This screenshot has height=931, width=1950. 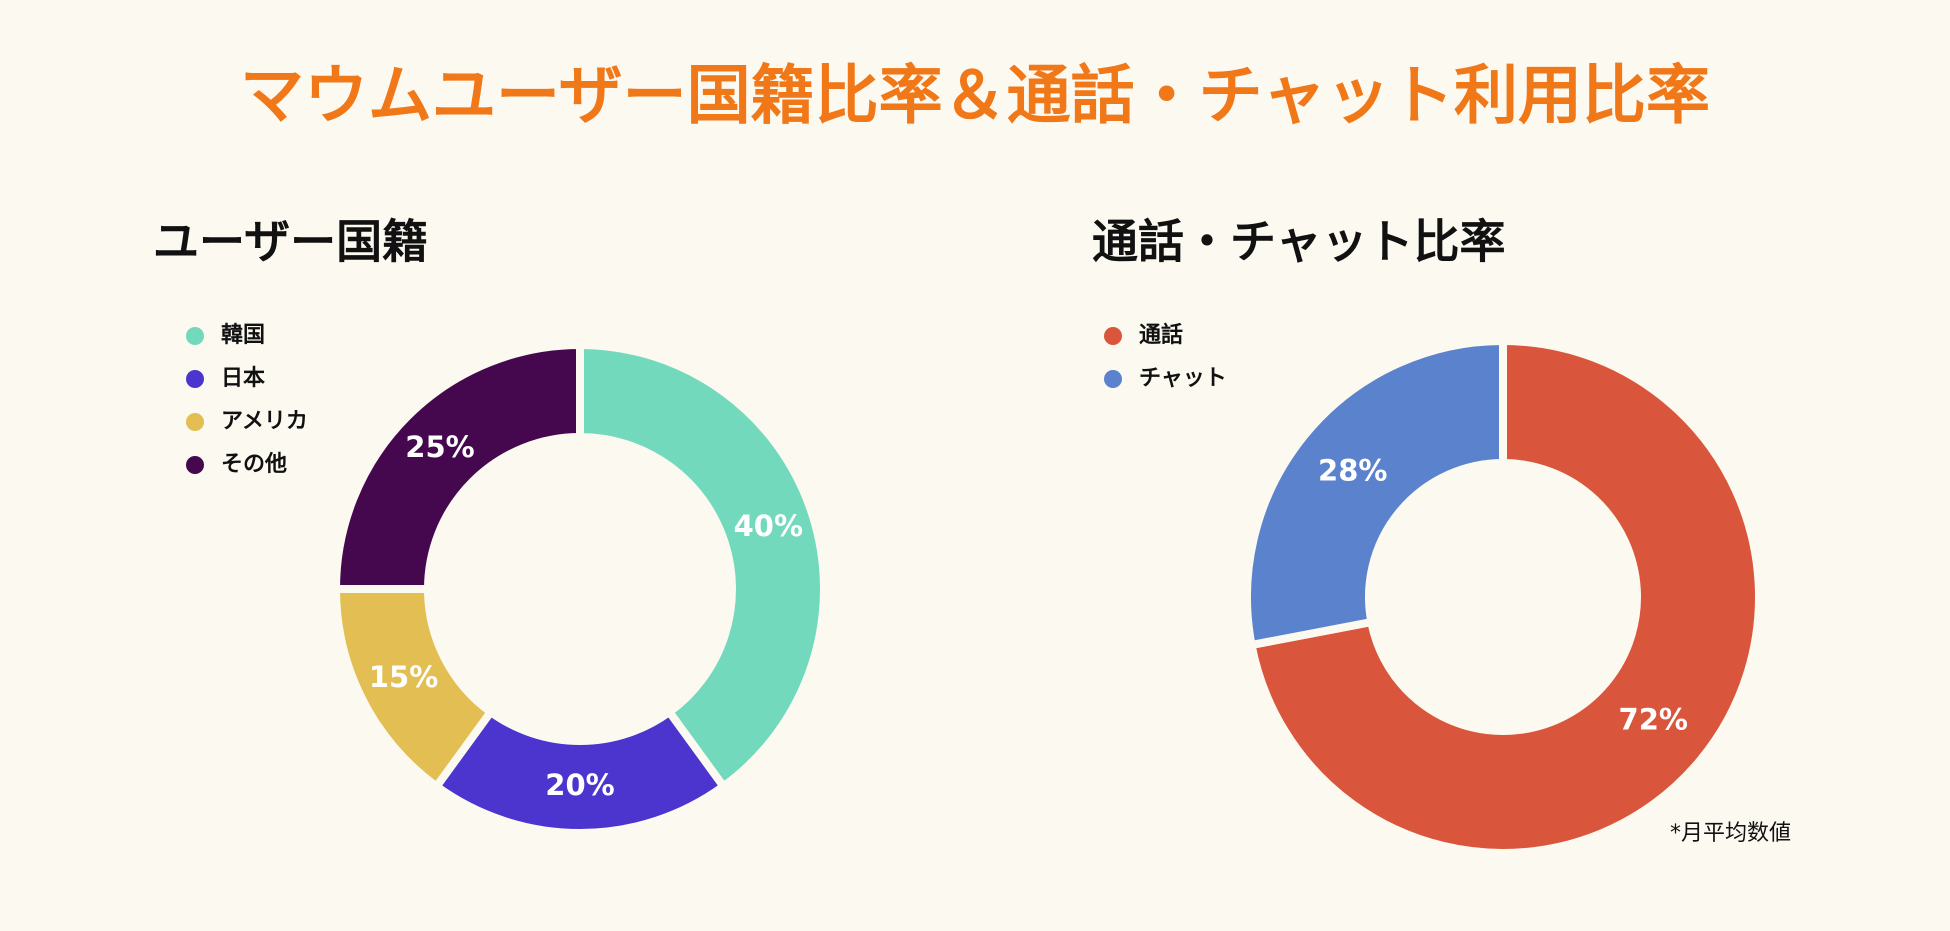 I want to click on data-label: 72%, so click(x=1653, y=719).